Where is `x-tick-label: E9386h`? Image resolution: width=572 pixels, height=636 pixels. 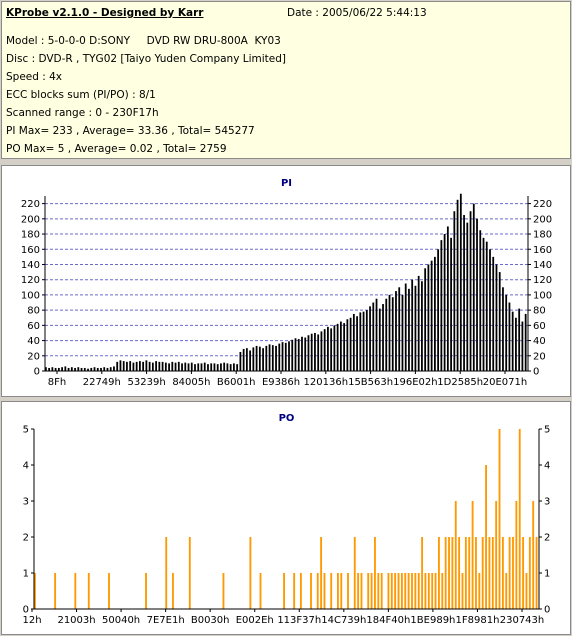 x-tick-label: E9386h is located at coordinates (281, 382).